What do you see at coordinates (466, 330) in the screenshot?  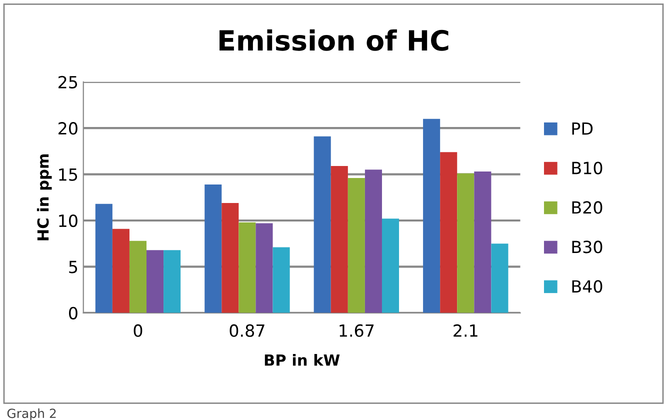 I see `x-tick-label: 2.1` at bounding box center [466, 330].